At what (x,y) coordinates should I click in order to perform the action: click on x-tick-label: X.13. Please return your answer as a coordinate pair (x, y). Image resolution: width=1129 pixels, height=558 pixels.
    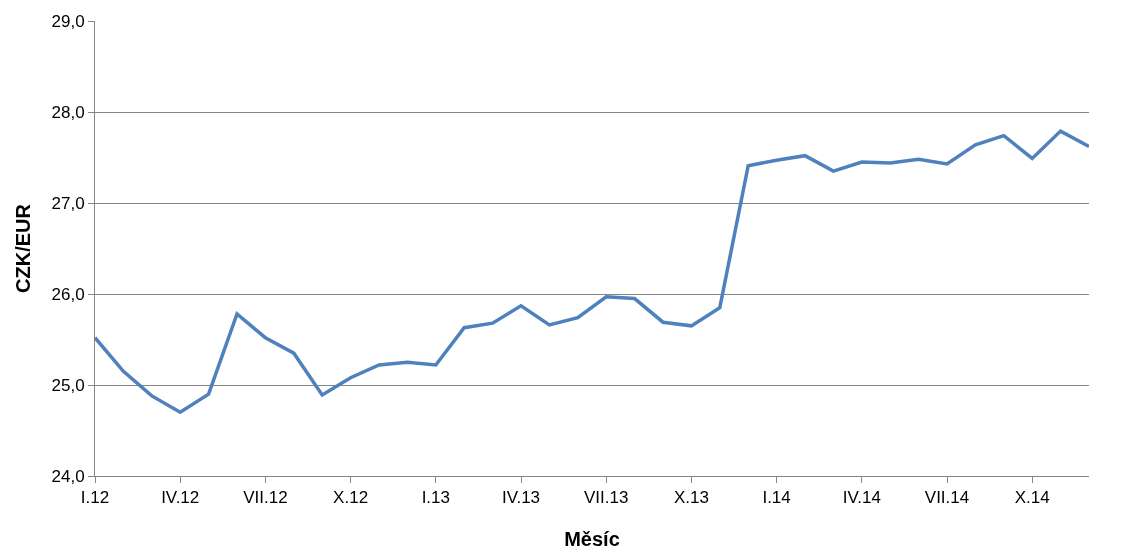
    Looking at the image, I should click on (691, 498).